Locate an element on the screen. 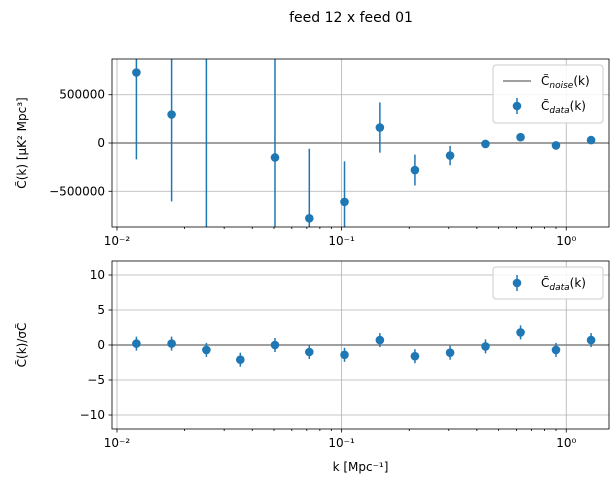 This screenshot has width=616, height=493. figure-title: feed 12 x feed 01 is located at coordinates (351, 18).